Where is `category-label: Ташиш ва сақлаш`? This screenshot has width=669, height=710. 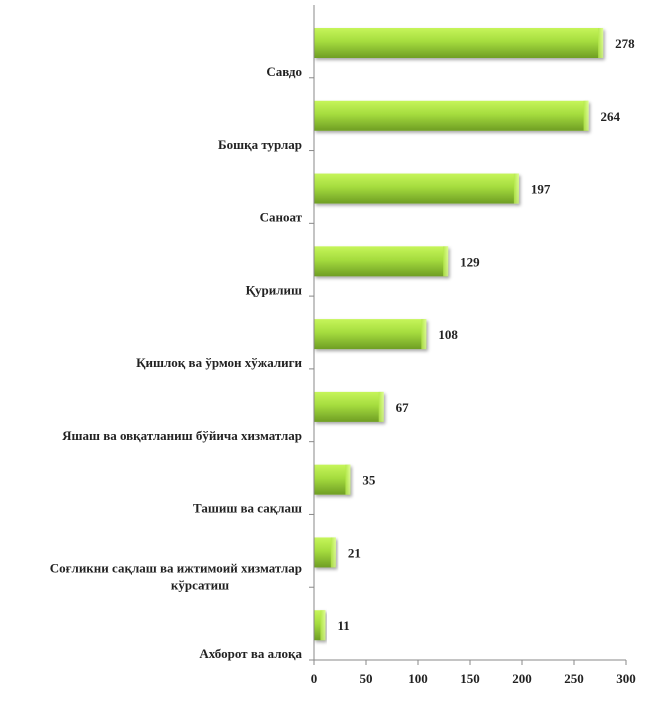
category-label: Ташиш ва сақлаш is located at coordinates (247, 508).